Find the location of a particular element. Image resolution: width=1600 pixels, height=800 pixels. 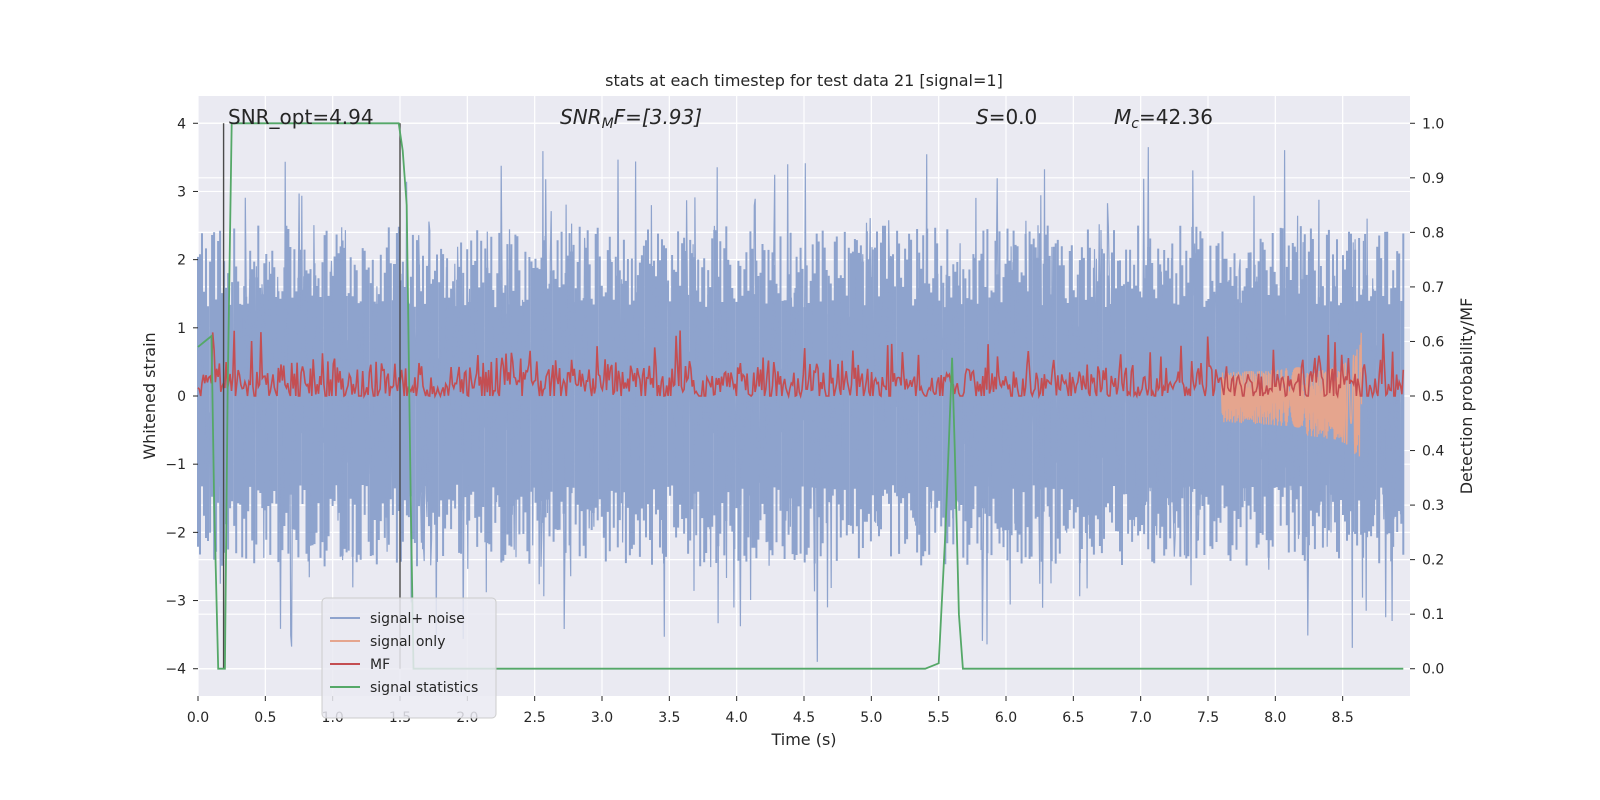

x-tick-label: 4.0 is located at coordinates (737, 718).